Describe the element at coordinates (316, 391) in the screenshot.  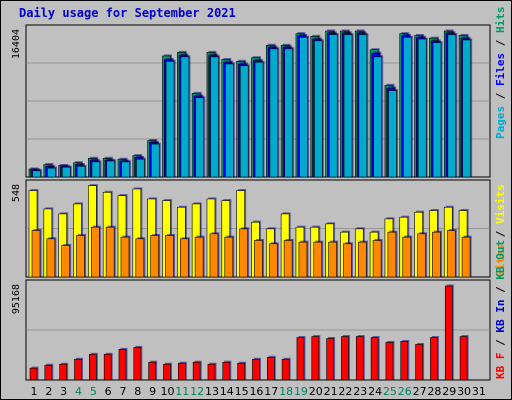
I see `day-tick-label: 20` at that location.